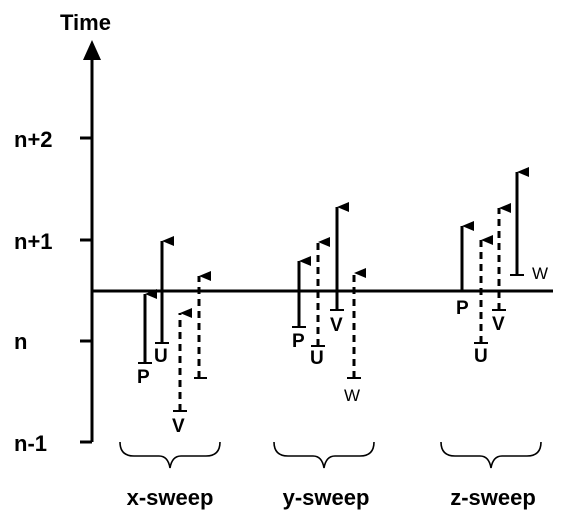  I want to click on y-v-label: V, so click(336, 325).